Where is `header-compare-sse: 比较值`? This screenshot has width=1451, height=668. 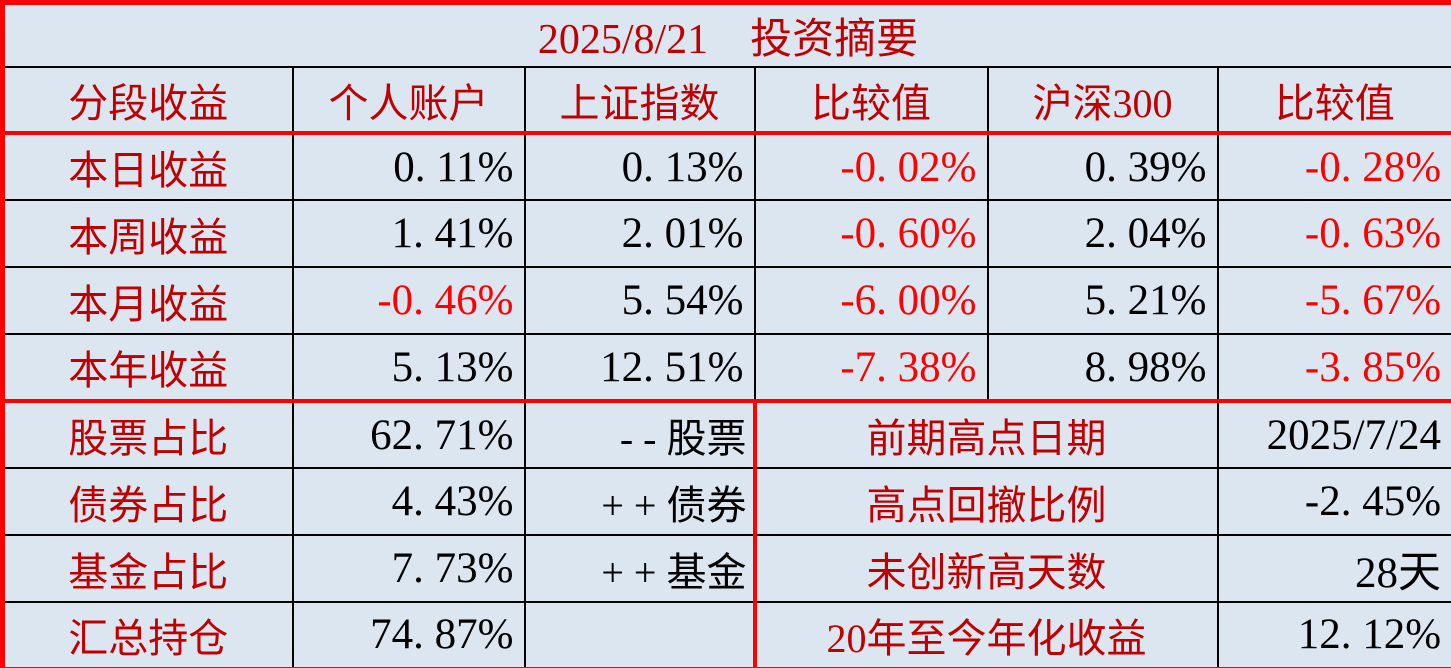 header-compare-sse: 比较值 is located at coordinates (871, 100).